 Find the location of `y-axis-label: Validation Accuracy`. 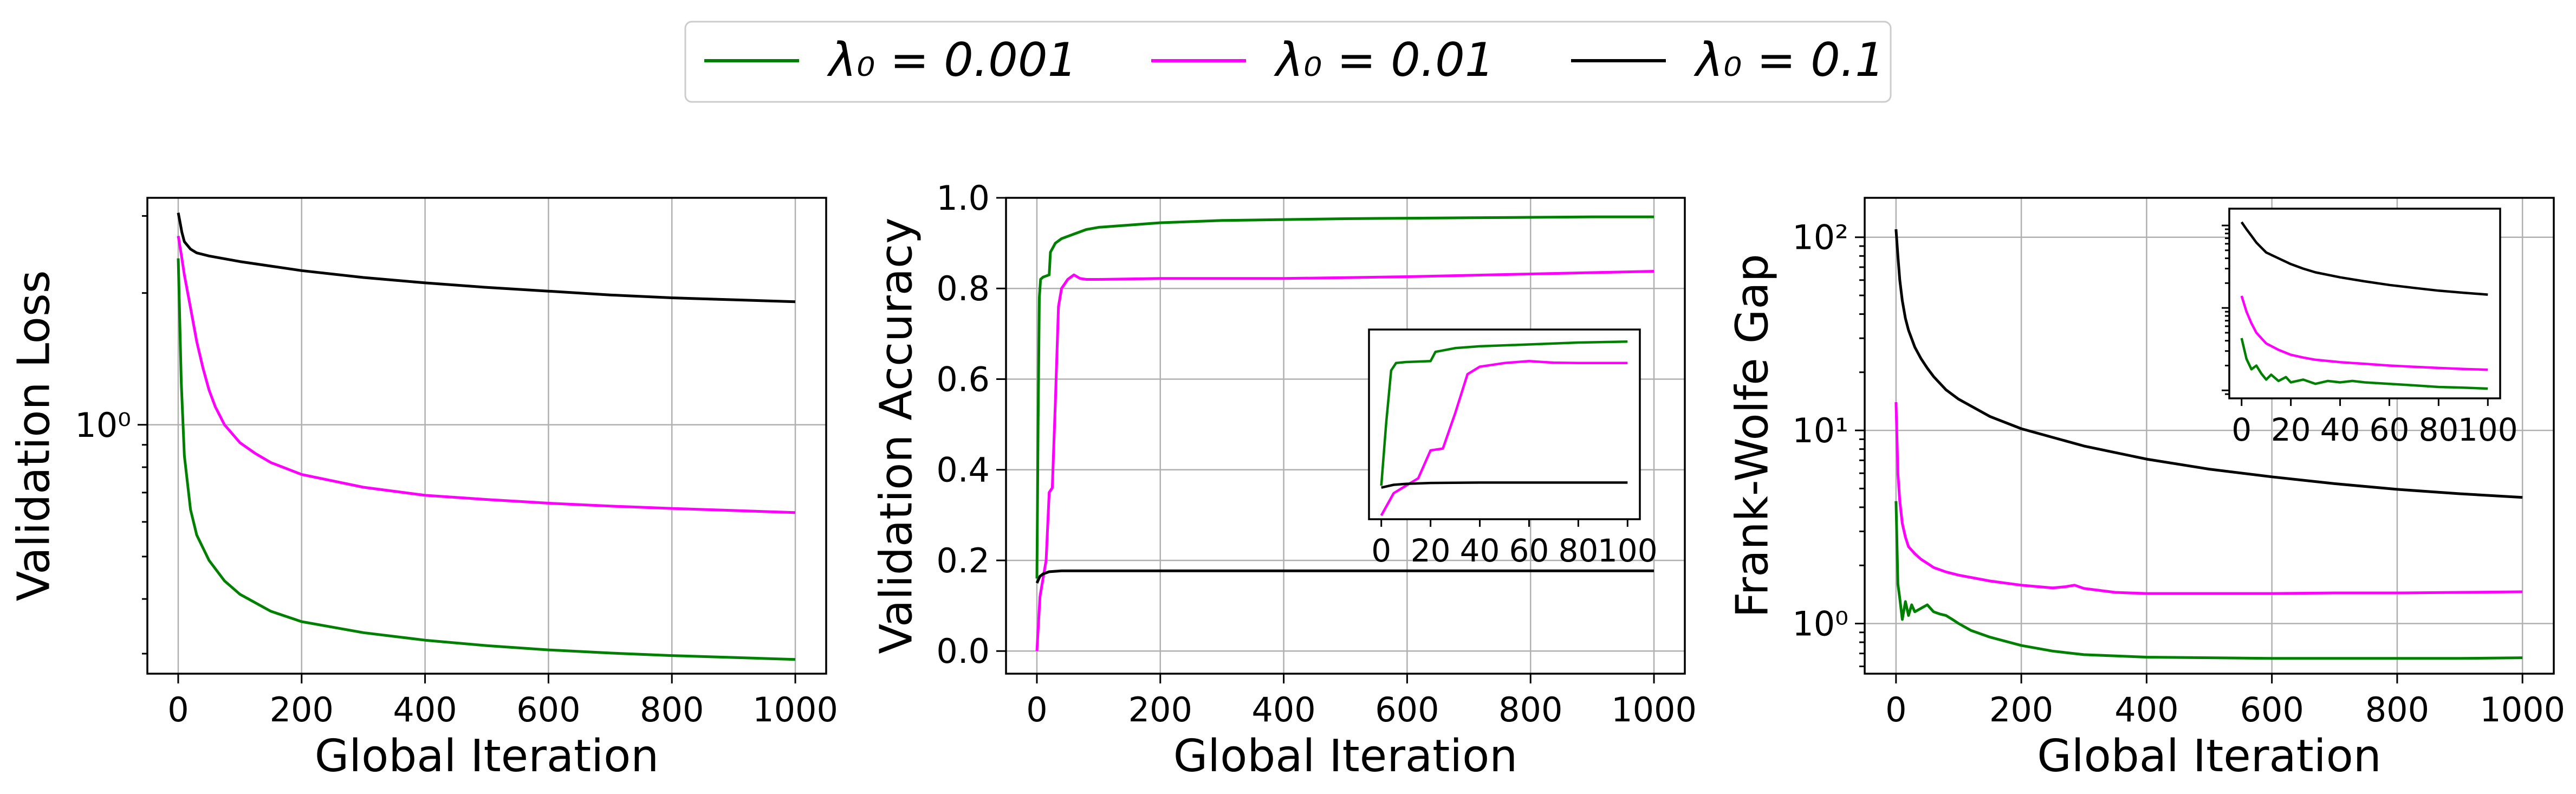

y-axis-label: Validation Accuracy is located at coordinates (897, 435).